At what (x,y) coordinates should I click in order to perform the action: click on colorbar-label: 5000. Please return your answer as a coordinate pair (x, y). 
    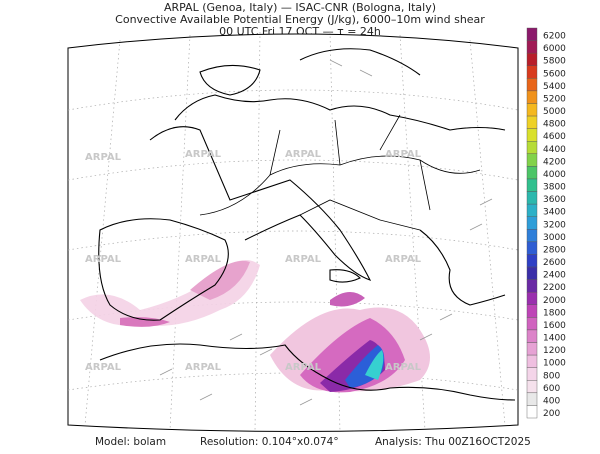
    Looking at the image, I should click on (554, 112).